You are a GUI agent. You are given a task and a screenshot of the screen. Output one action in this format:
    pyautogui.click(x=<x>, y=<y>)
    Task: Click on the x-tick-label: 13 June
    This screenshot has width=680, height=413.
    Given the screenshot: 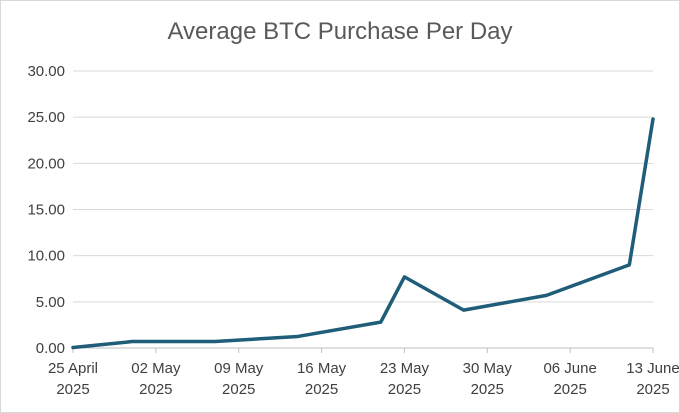 What is the action you would take?
    pyautogui.click(x=652, y=368)
    